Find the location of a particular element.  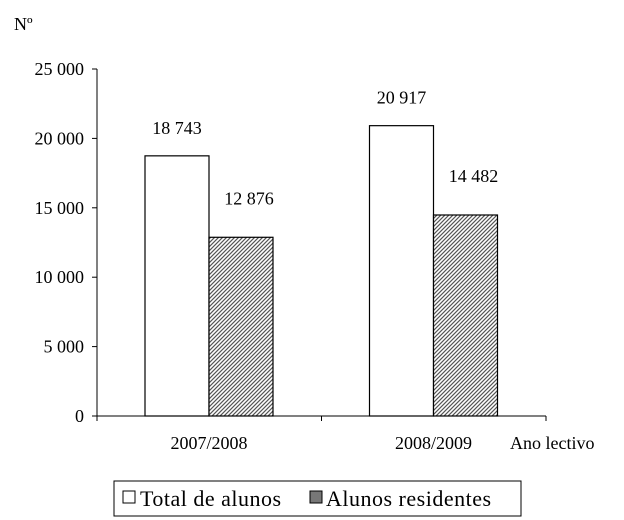

y-axis: 0 5 000 10 000 15 000 20 000 25 000 is located at coordinates (66, 242).